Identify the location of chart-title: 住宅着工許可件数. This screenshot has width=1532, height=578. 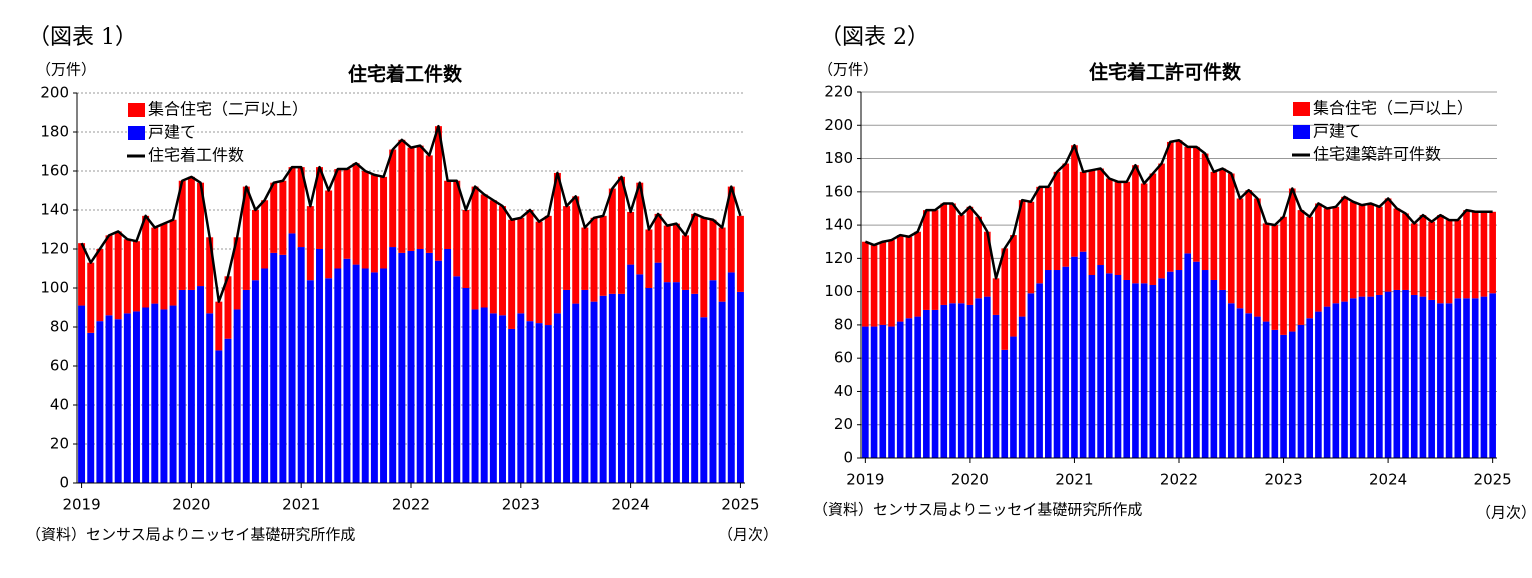
(1165, 72).